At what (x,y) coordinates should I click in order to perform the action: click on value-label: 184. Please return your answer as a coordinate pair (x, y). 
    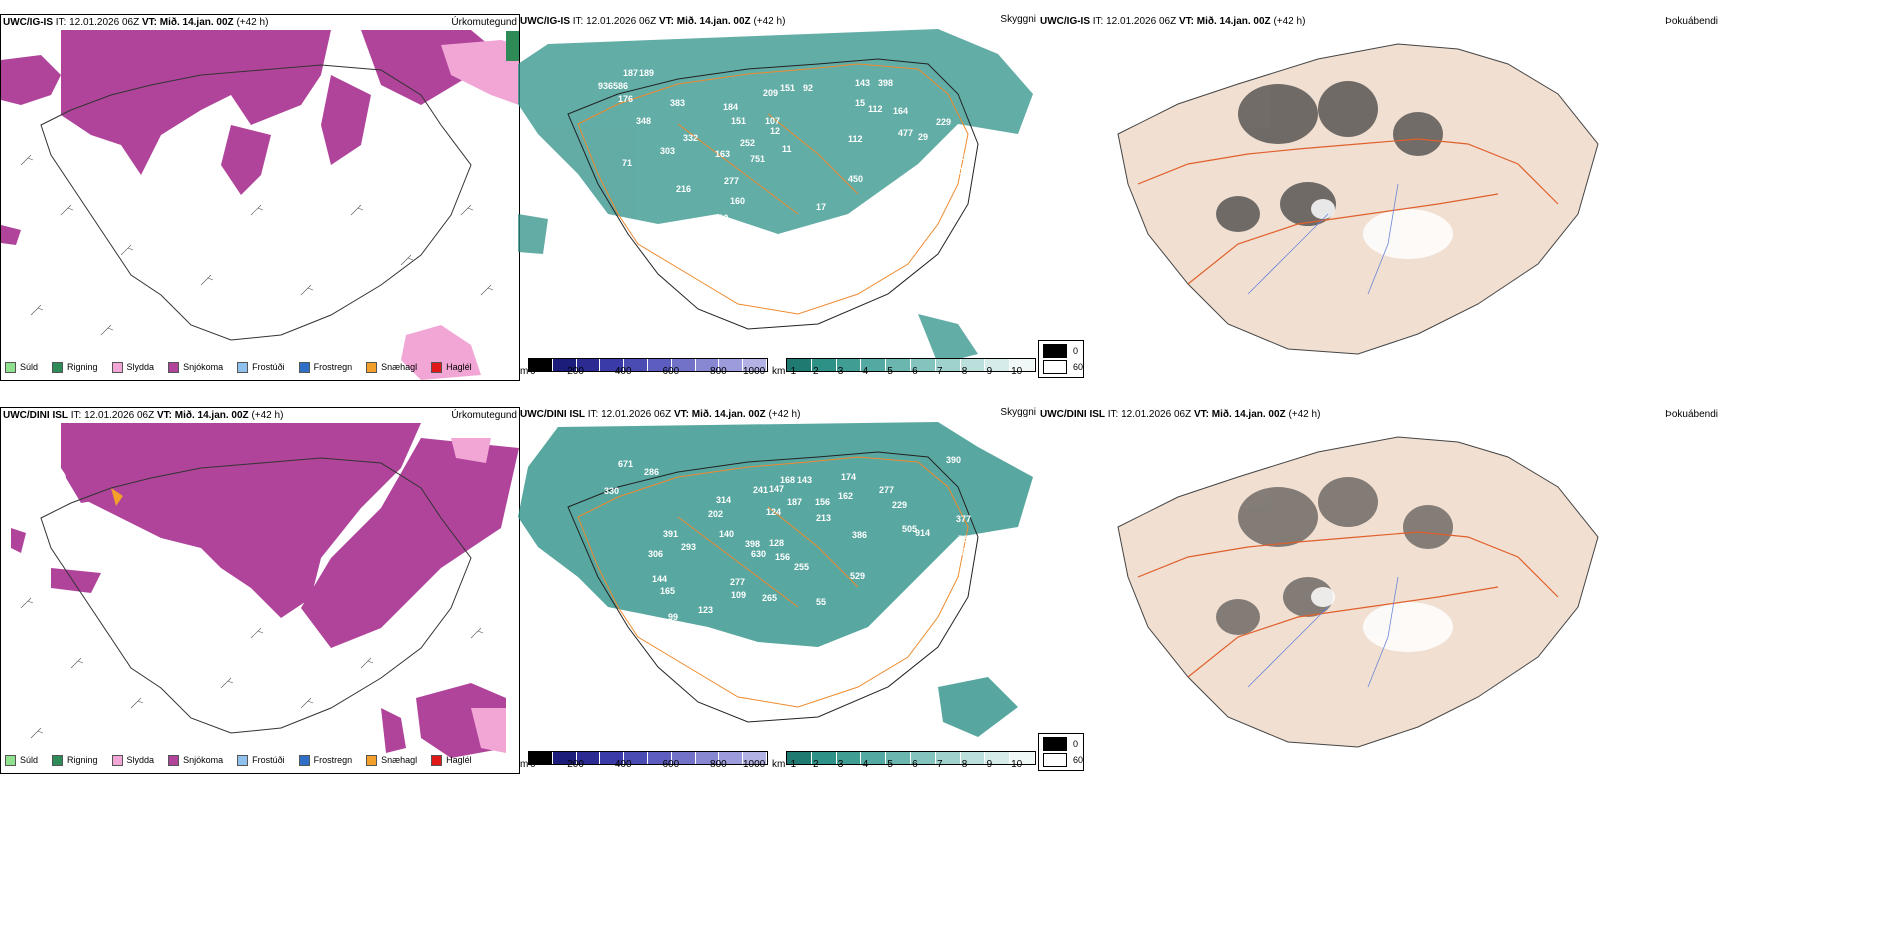
    Looking at the image, I should click on (730, 107).